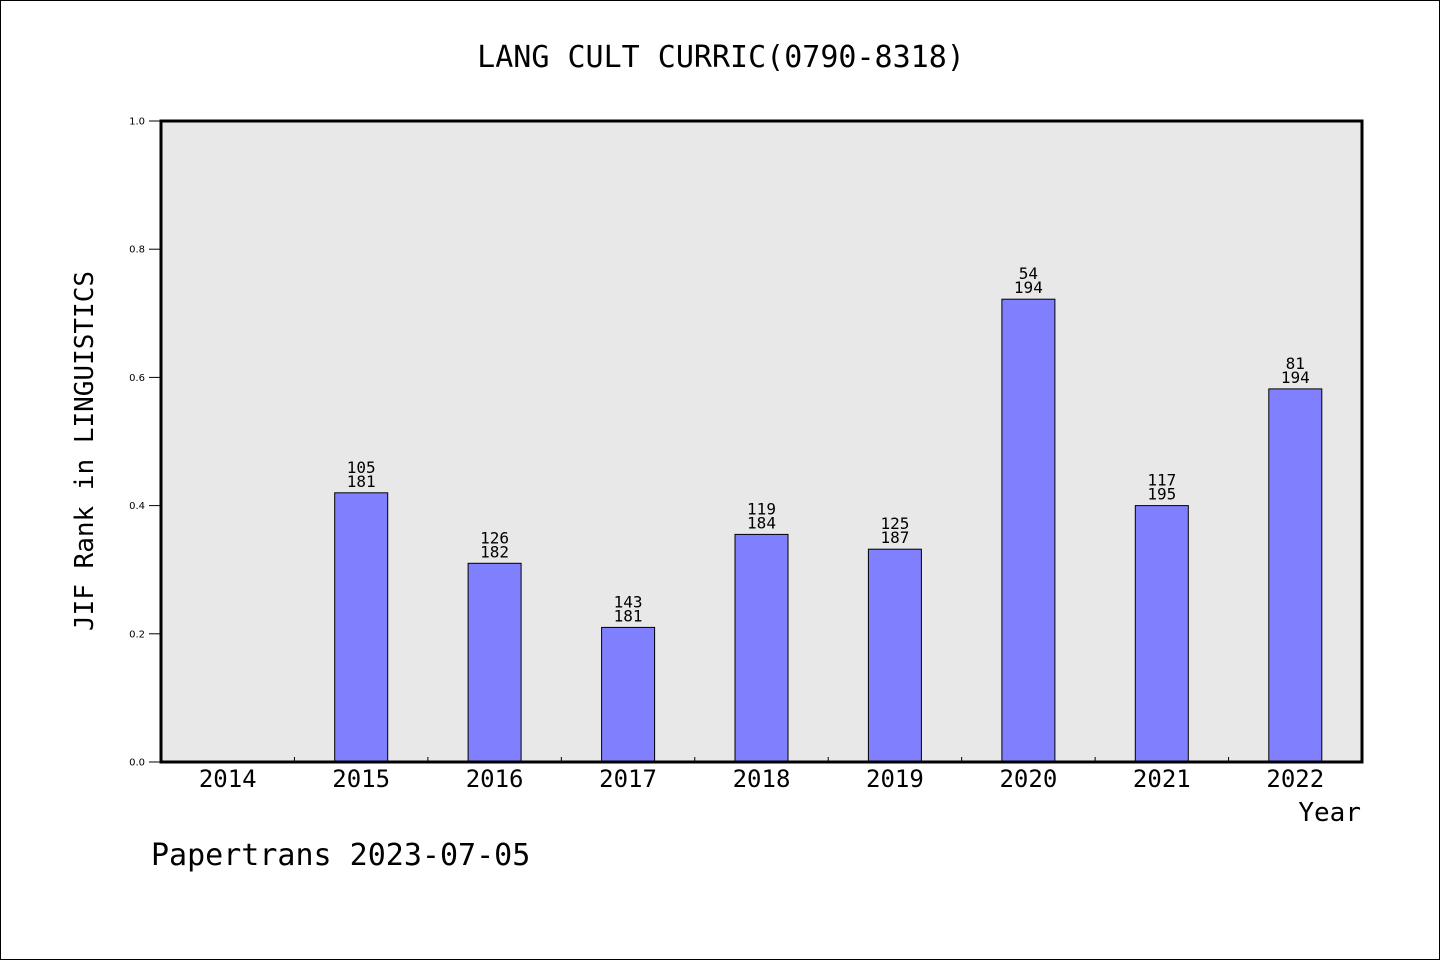  I want to click on bar-2015, so click(361, 627).